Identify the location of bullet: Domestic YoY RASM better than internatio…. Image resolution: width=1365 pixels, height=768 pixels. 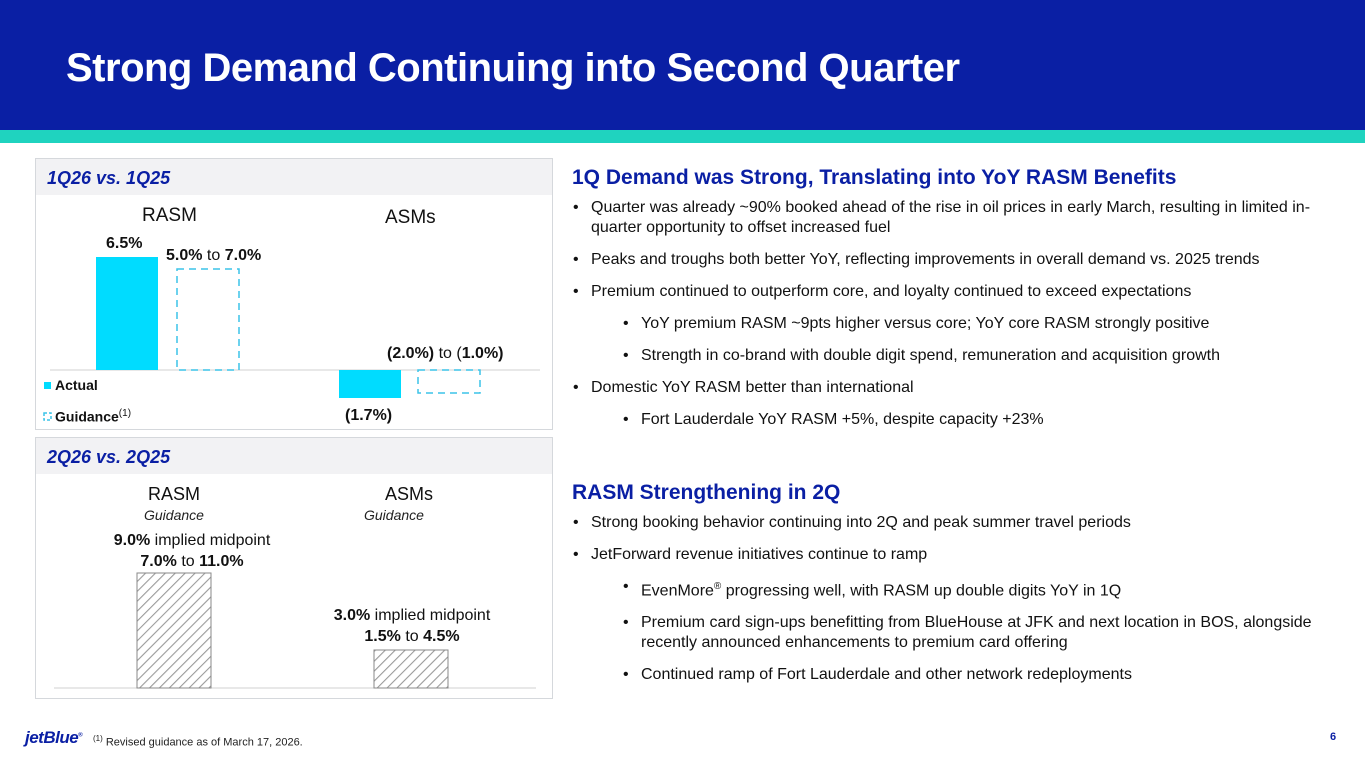
(957, 388).